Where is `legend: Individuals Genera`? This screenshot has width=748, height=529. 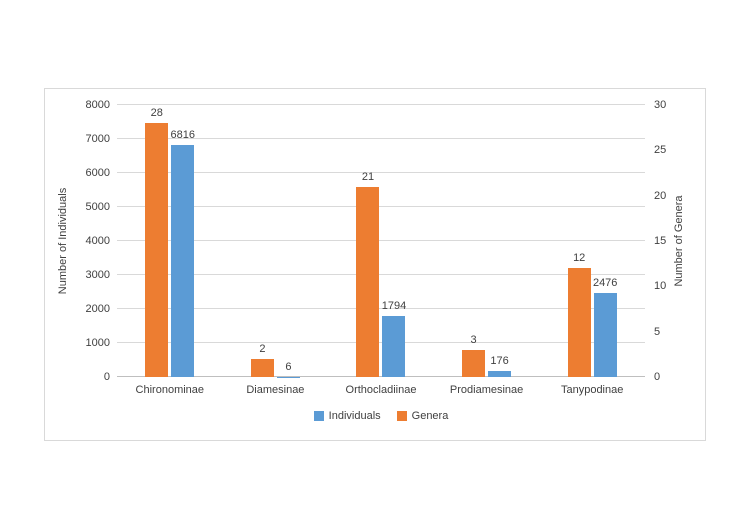 legend: Individuals Genera is located at coordinates (381, 416).